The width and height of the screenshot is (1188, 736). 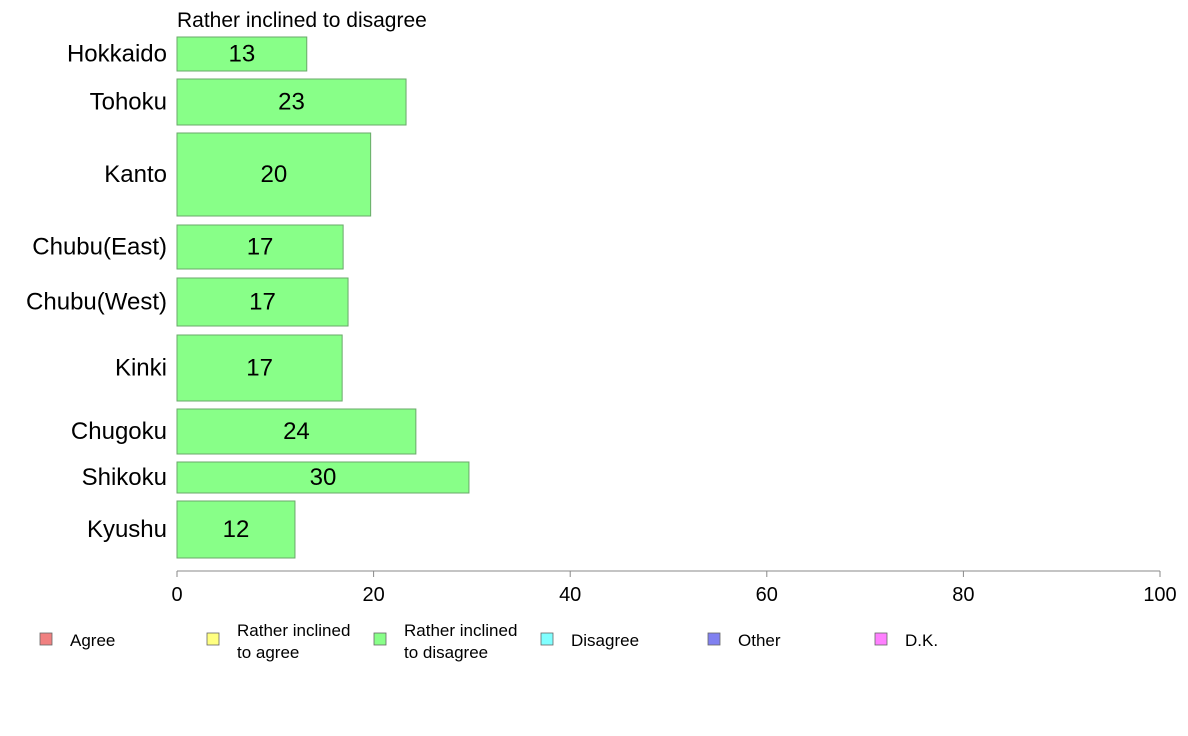 What do you see at coordinates (141, 368) in the screenshot?
I see `category-label: Kinki` at bounding box center [141, 368].